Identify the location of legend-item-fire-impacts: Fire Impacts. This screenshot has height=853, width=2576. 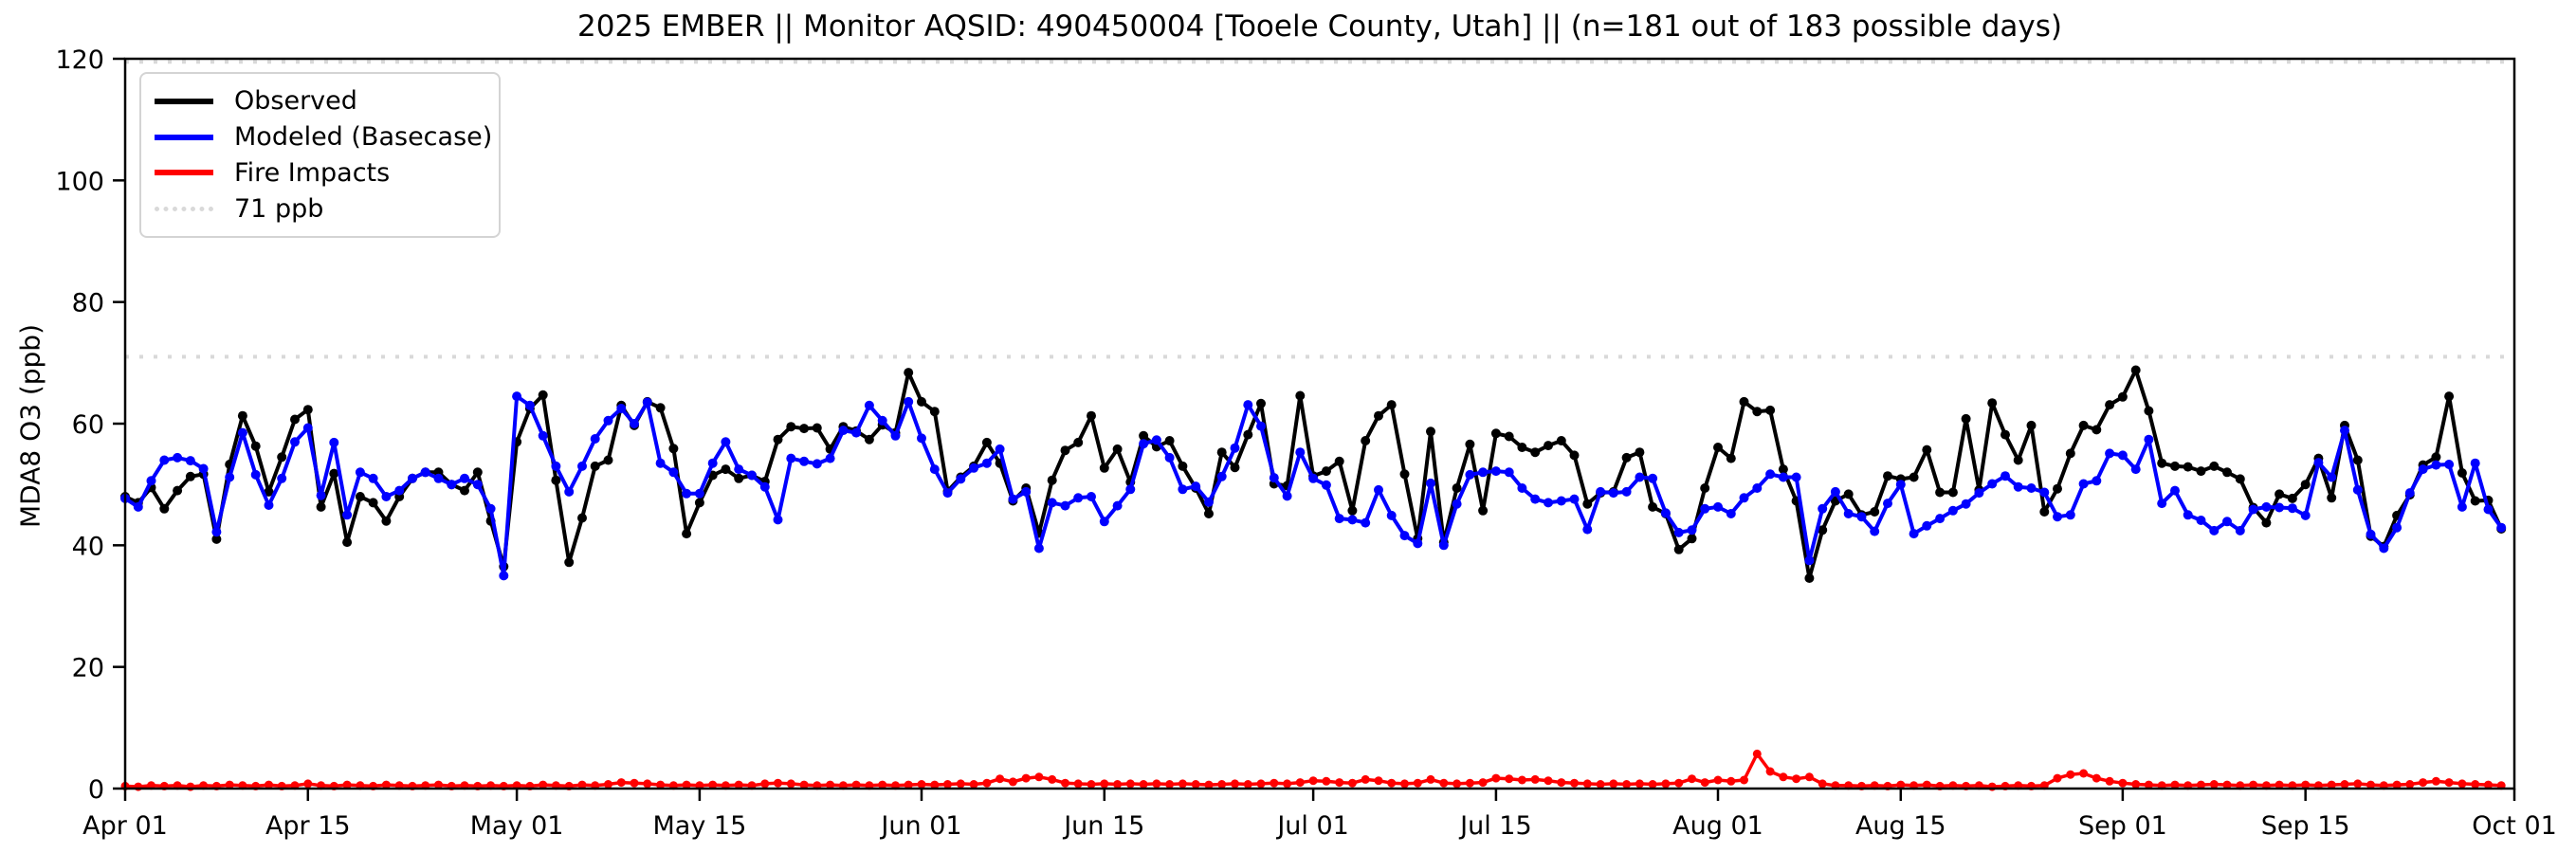
(320, 173).